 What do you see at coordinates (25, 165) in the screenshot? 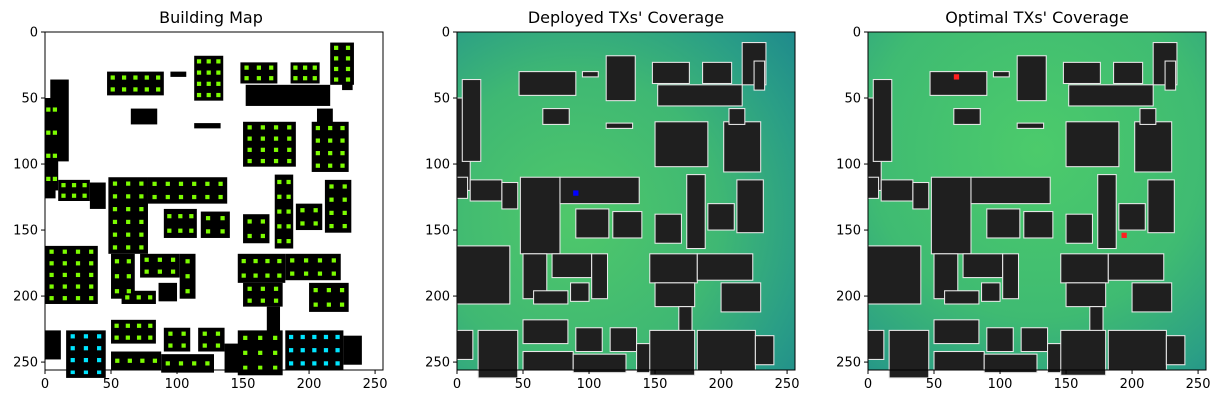
I see `y-tick-label: 100` at bounding box center [25, 165].